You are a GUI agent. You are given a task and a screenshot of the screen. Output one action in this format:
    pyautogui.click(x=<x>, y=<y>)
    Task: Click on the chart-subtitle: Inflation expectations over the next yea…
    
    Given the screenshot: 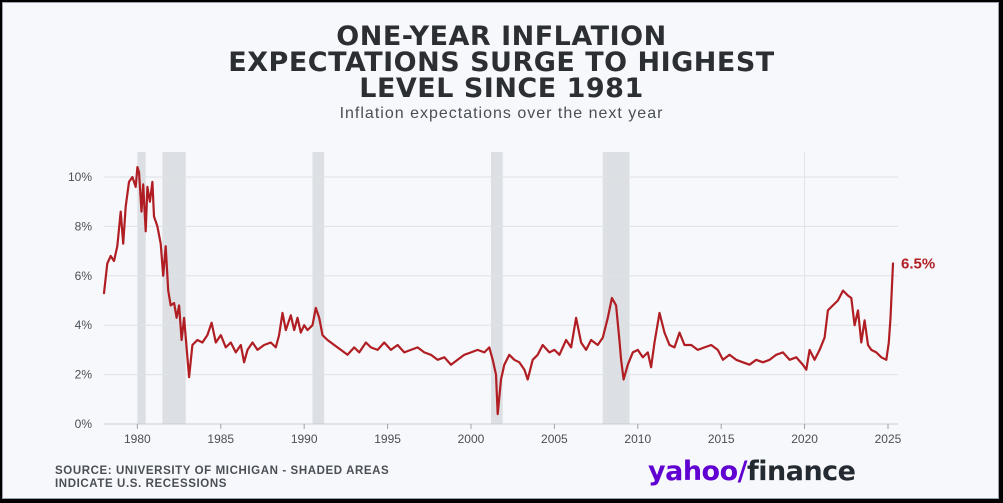 What is the action you would take?
    pyautogui.click(x=501, y=113)
    